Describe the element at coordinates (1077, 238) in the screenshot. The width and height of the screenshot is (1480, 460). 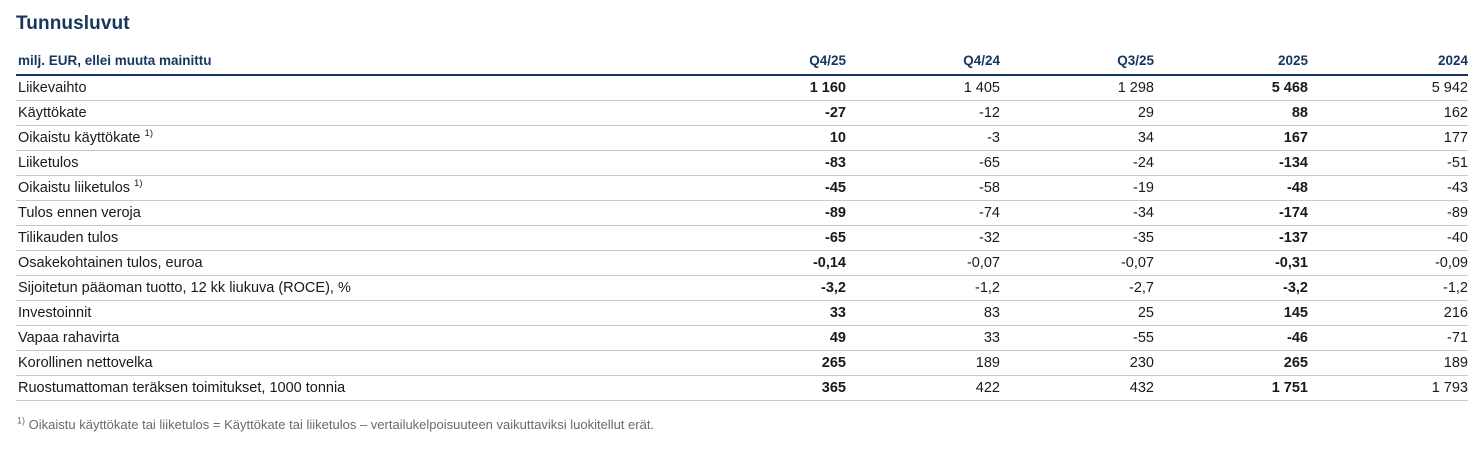
I see `cell-value: -35` at that location.